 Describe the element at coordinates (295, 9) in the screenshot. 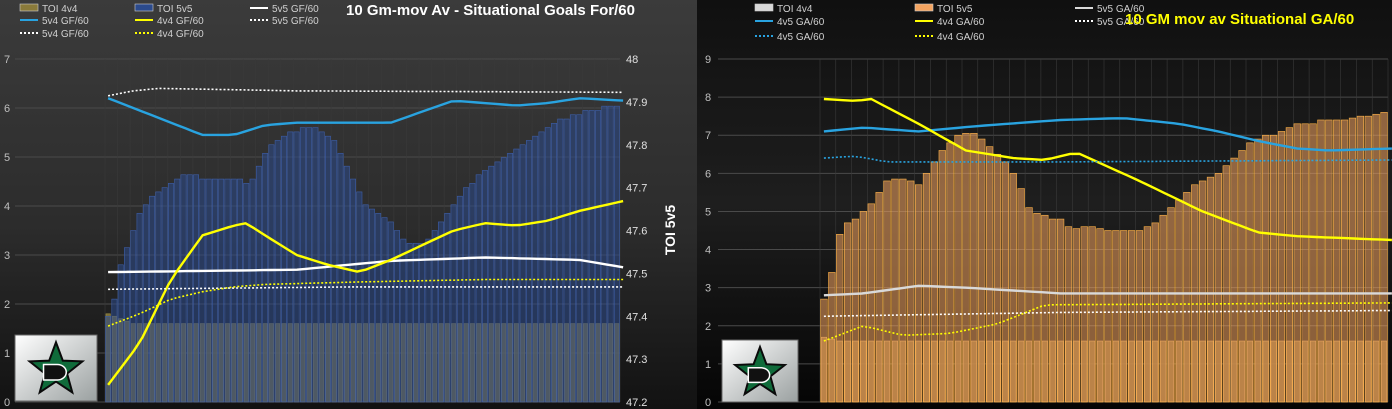

I see `legend-label: 5v5 GF/60` at that location.